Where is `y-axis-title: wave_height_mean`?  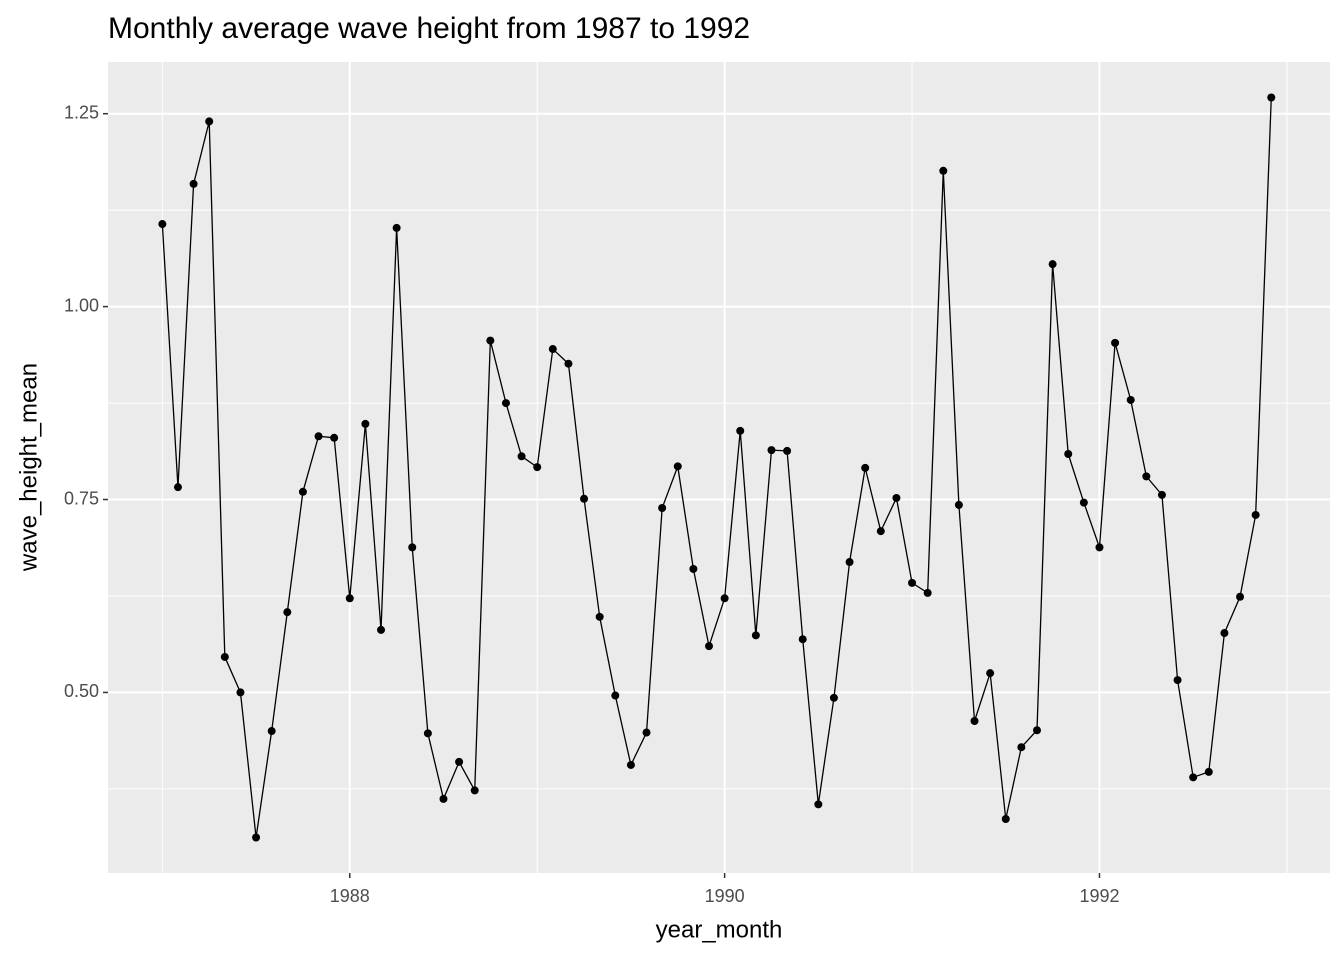 y-axis-title: wave_height_mean is located at coordinates (28, 467).